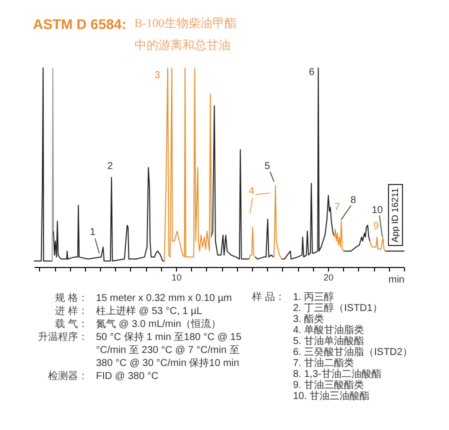 The height and width of the screenshot is (430, 449). What do you see at coordinates (143, 298) in the screenshot?
I see `text: 规 格： 15 meter x 0.32 mm x 0.10 µm` at bounding box center [143, 298].